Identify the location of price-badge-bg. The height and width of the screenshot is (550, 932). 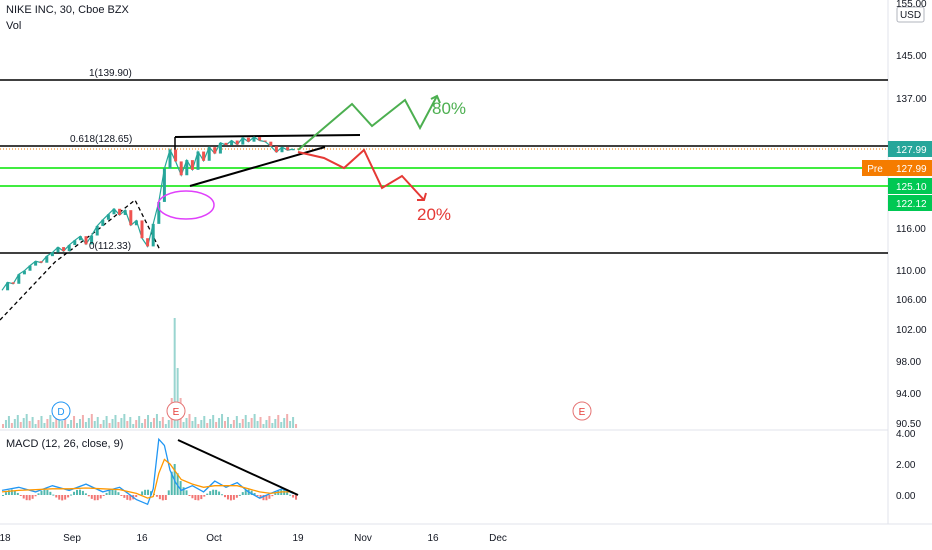
(910, 168).